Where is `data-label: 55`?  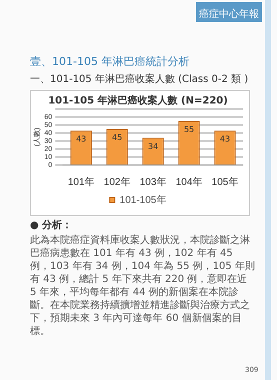 data-label: 55 is located at coordinates (189, 129).